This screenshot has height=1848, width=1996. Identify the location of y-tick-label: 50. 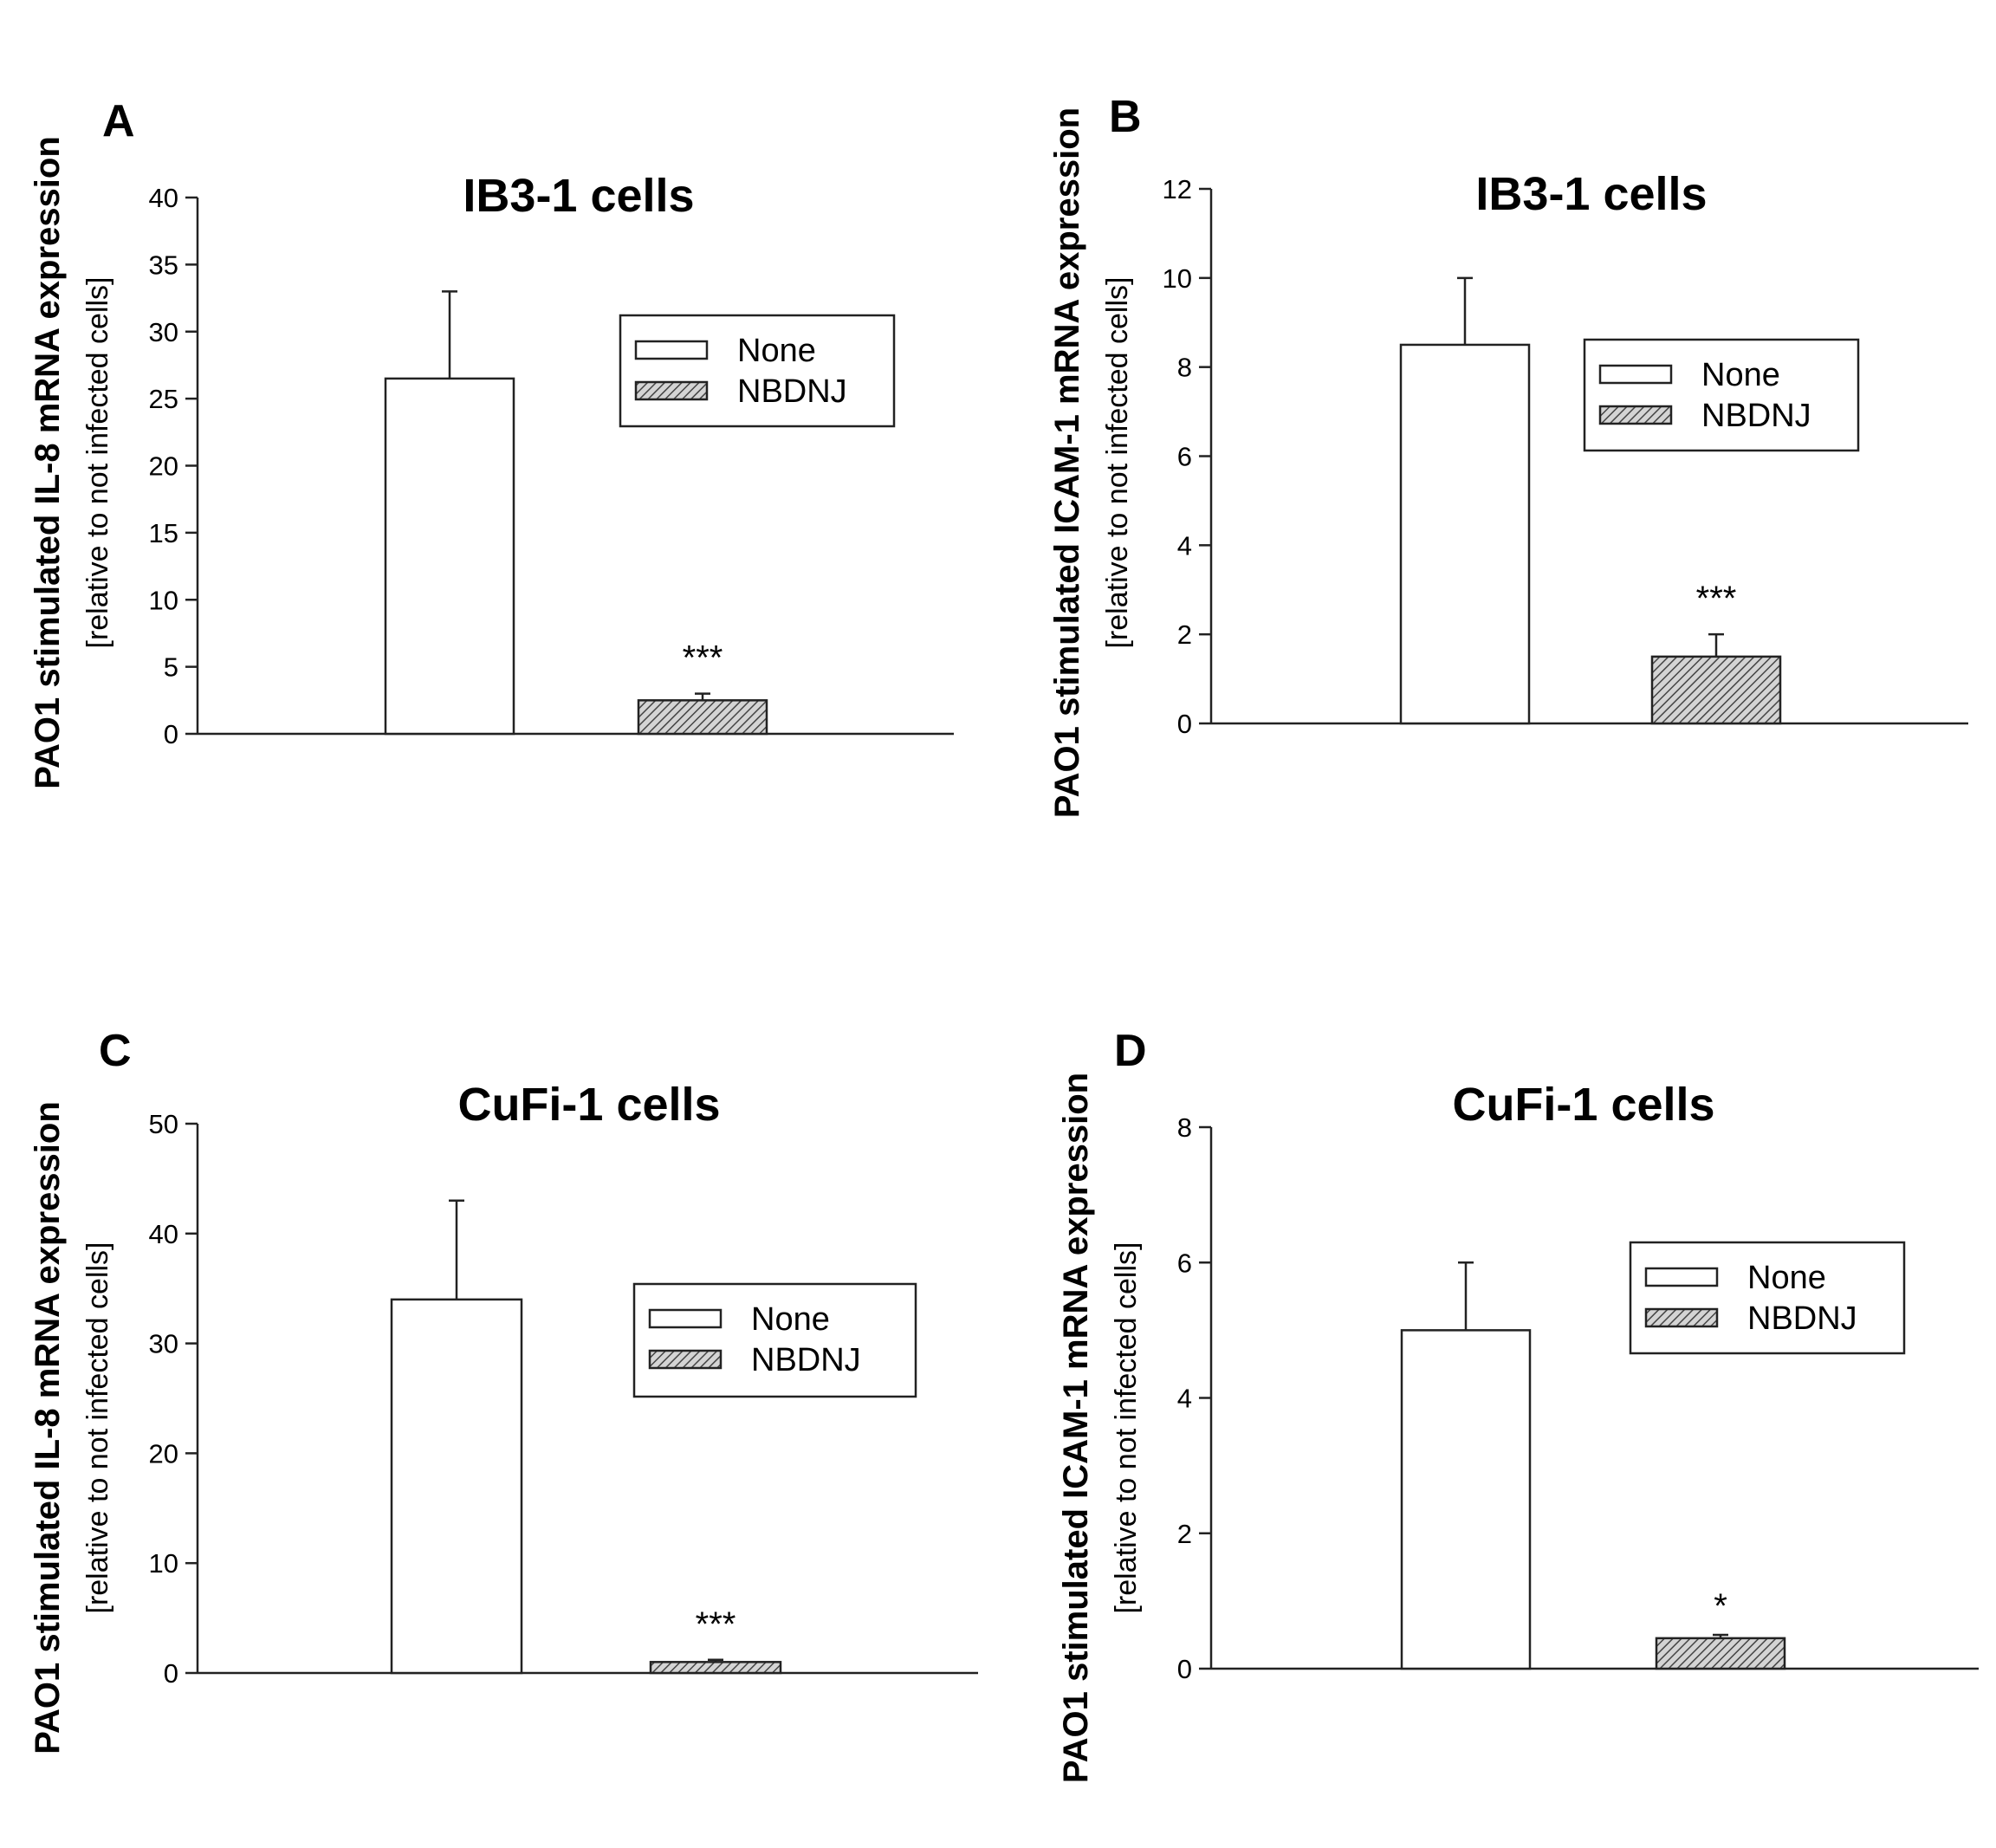
(163, 1124).